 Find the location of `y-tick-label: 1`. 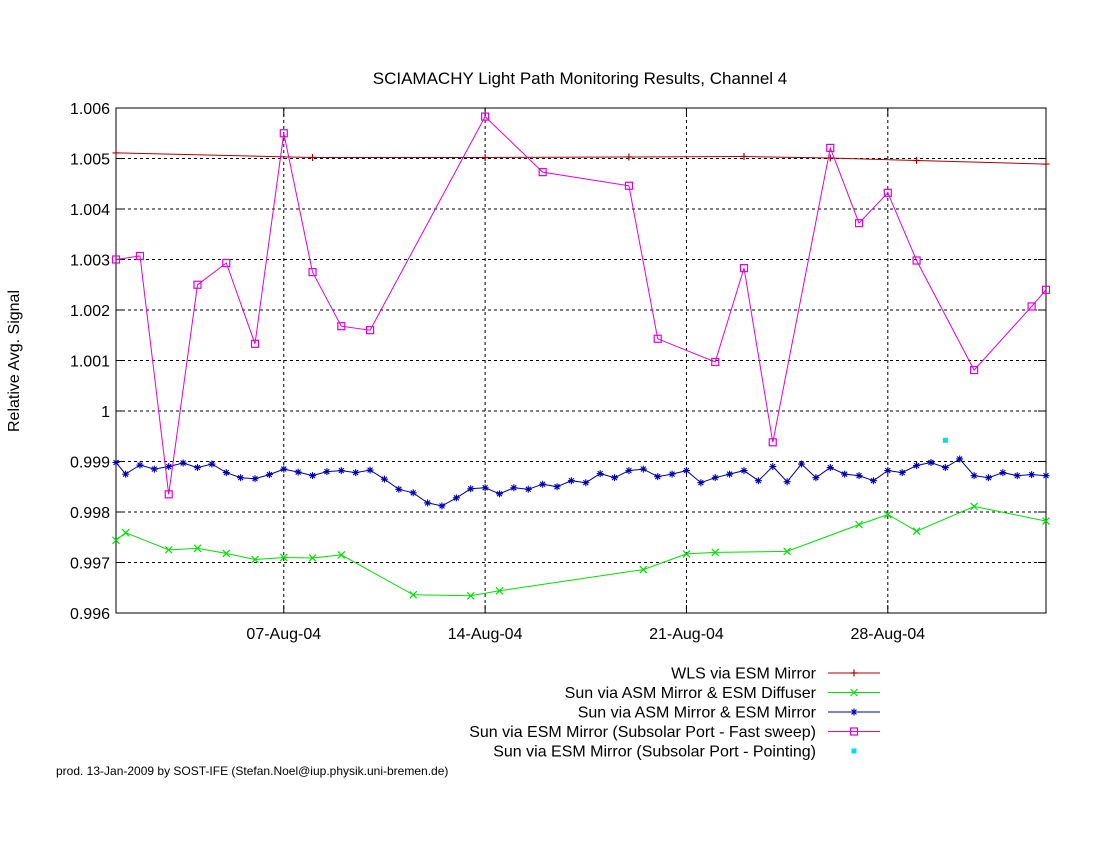

y-tick-label: 1 is located at coordinates (105, 412).